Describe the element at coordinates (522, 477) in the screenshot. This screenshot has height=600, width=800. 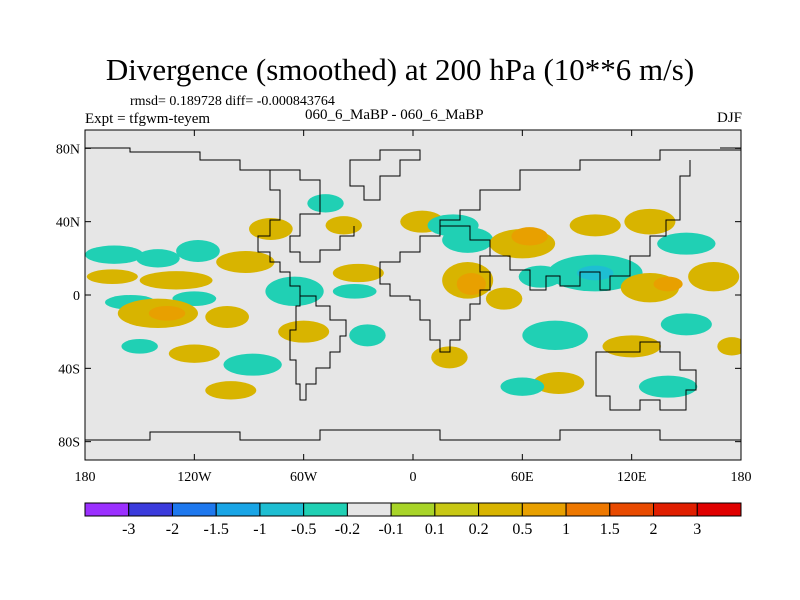
I see `x-tick-label: 60E` at that location.